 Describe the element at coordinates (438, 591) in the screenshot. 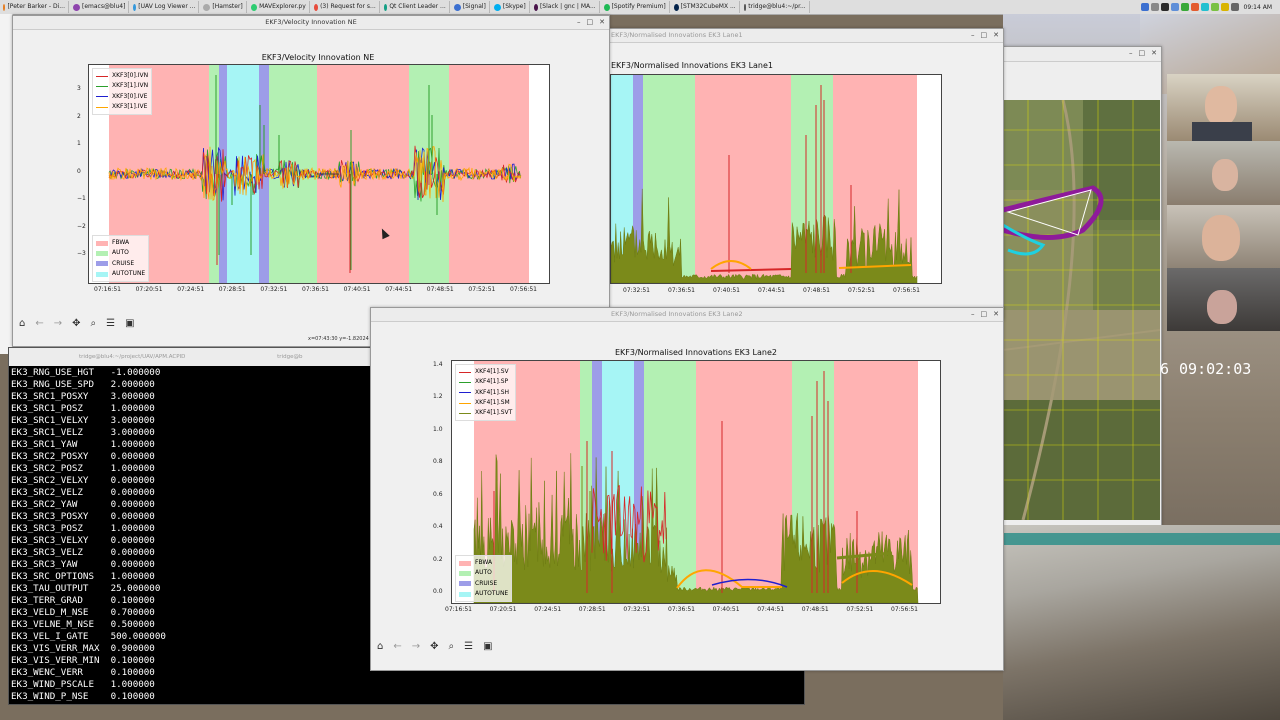

I see `y-tick-label: 0.0` at that location.